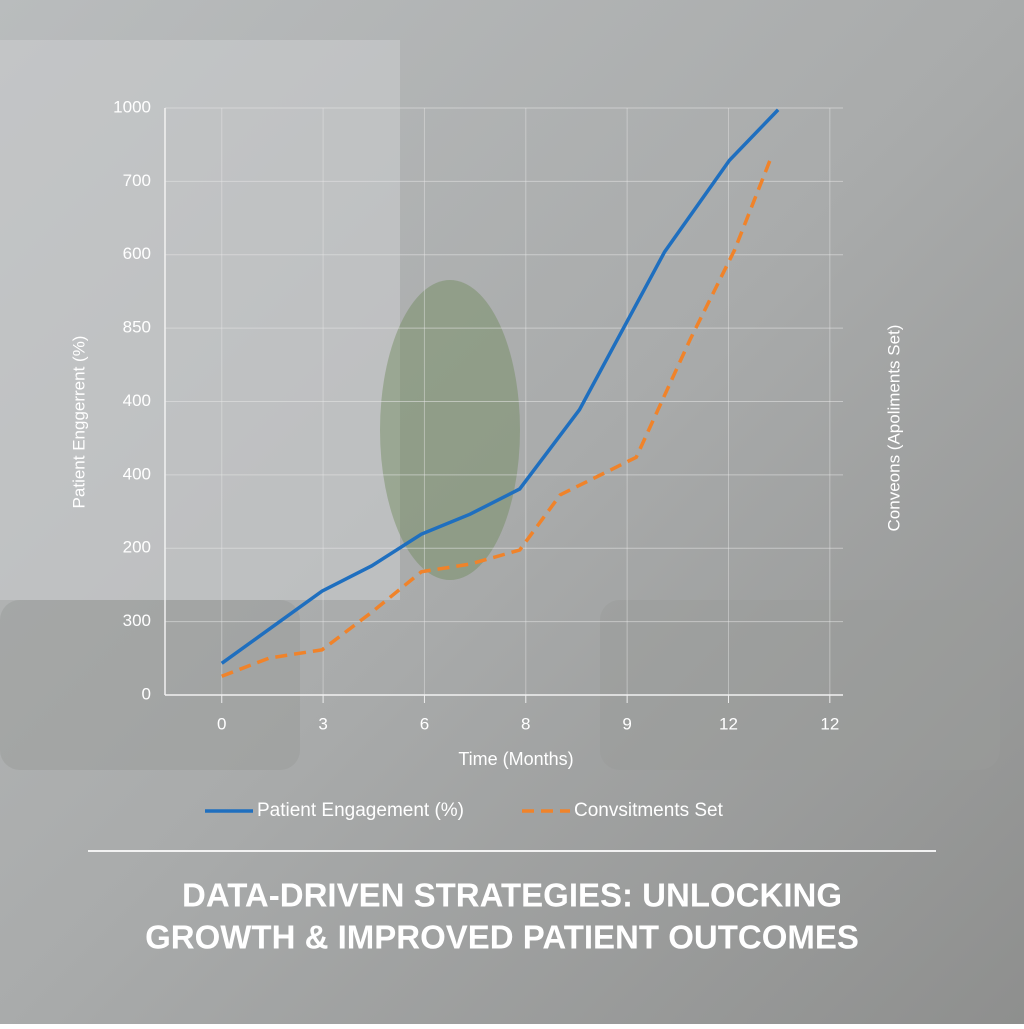  Describe the element at coordinates (137, 327) in the screenshot. I see `y-tick-label: 850` at that location.